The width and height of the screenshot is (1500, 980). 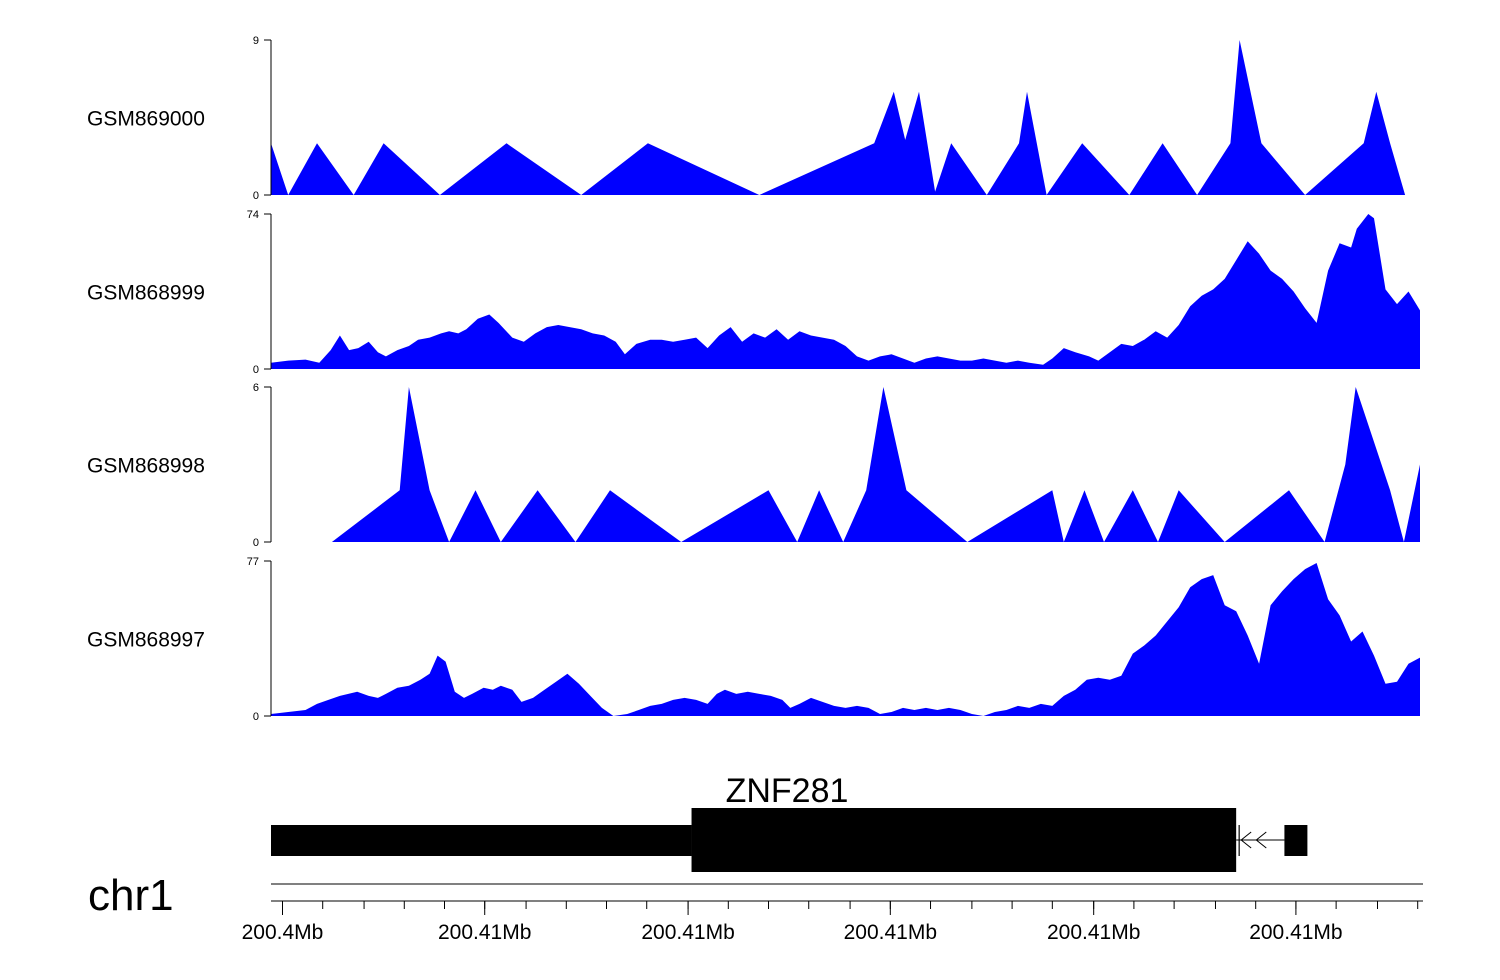 What do you see at coordinates (787, 791) in the screenshot?
I see `gene-name-label: ZNF281` at bounding box center [787, 791].